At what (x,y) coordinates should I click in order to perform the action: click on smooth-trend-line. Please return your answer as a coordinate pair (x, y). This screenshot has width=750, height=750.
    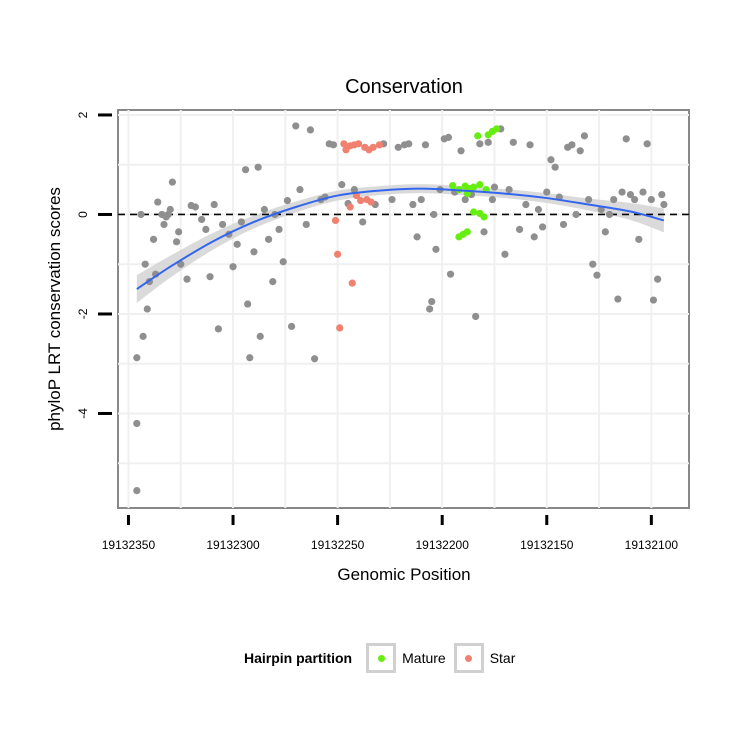
    Looking at the image, I should click on (400, 238).